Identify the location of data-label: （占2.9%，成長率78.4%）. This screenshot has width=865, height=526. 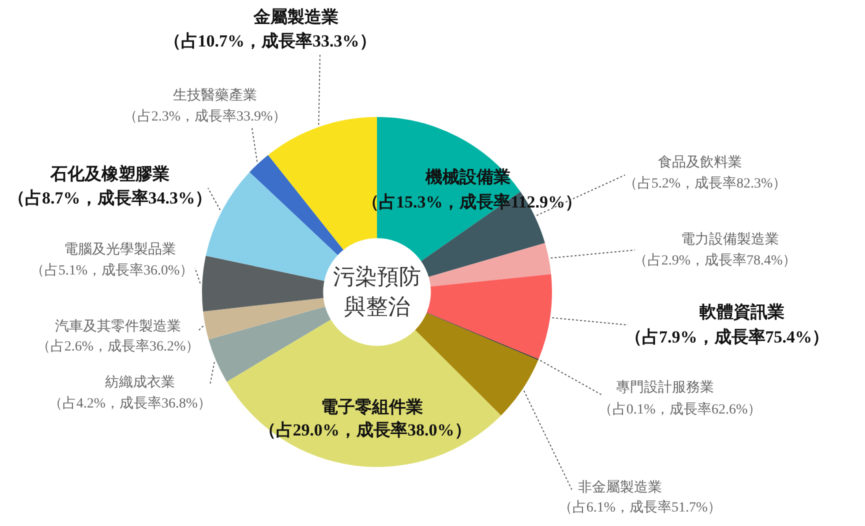
(715, 260).